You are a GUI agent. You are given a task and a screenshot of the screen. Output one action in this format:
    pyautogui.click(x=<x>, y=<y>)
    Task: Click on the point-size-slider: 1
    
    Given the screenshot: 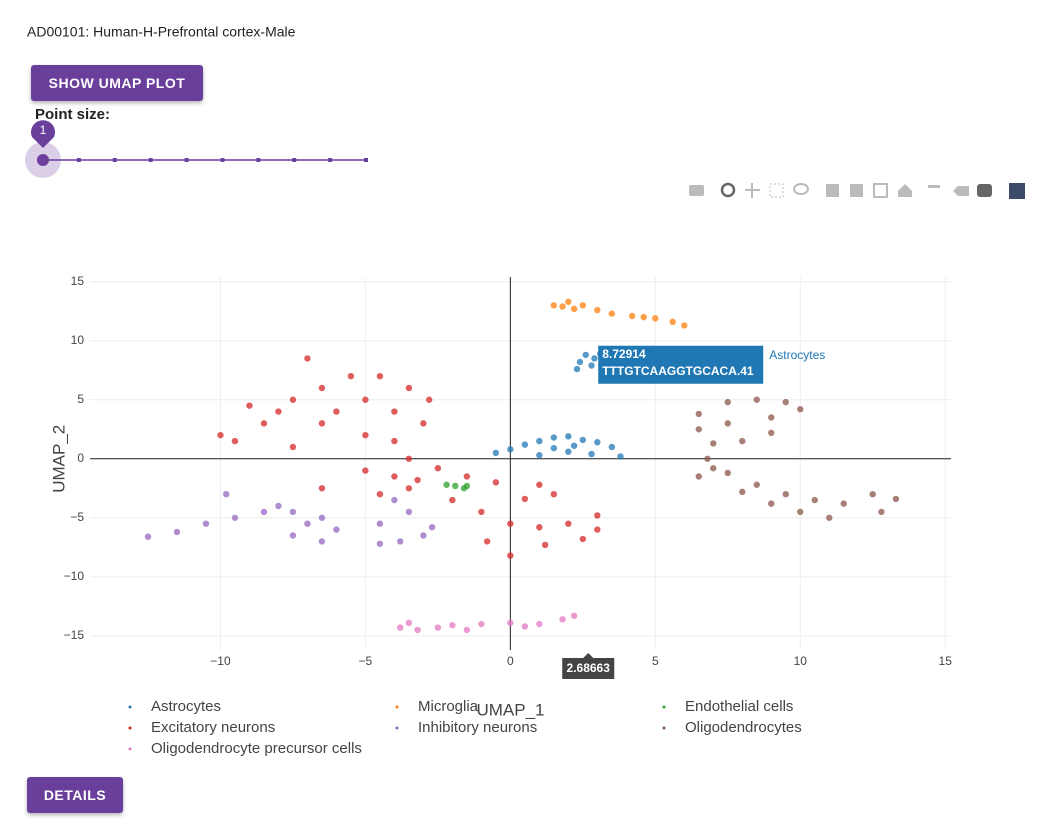 What is the action you would take?
    pyautogui.click(x=196, y=149)
    